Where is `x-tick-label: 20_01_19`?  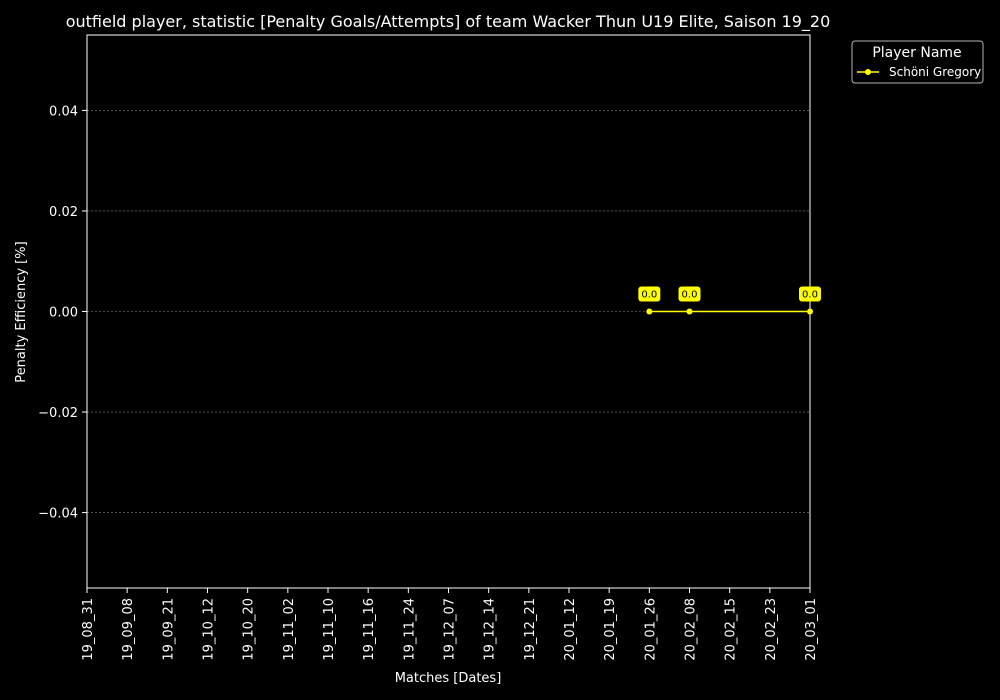
x-tick-label: 20_01_19 is located at coordinates (610, 629).